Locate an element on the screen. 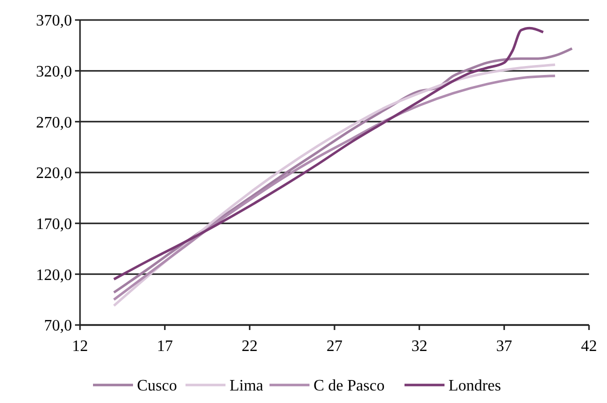 The width and height of the screenshot is (607, 403). legend-label: C de Pasco is located at coordinates (349, 386).